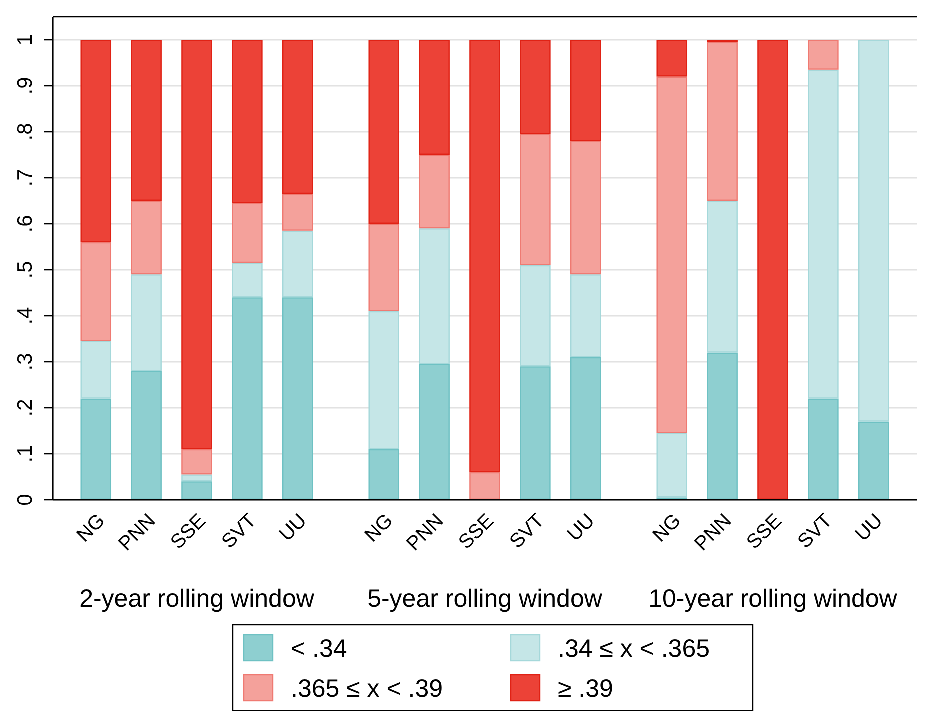 This screenshot has height=711, width=931. What do you see at coordinates (486, 599) in the screenshot?
I see `x-axis-title: 5-year rolling window` at bounding box center [486, 599].